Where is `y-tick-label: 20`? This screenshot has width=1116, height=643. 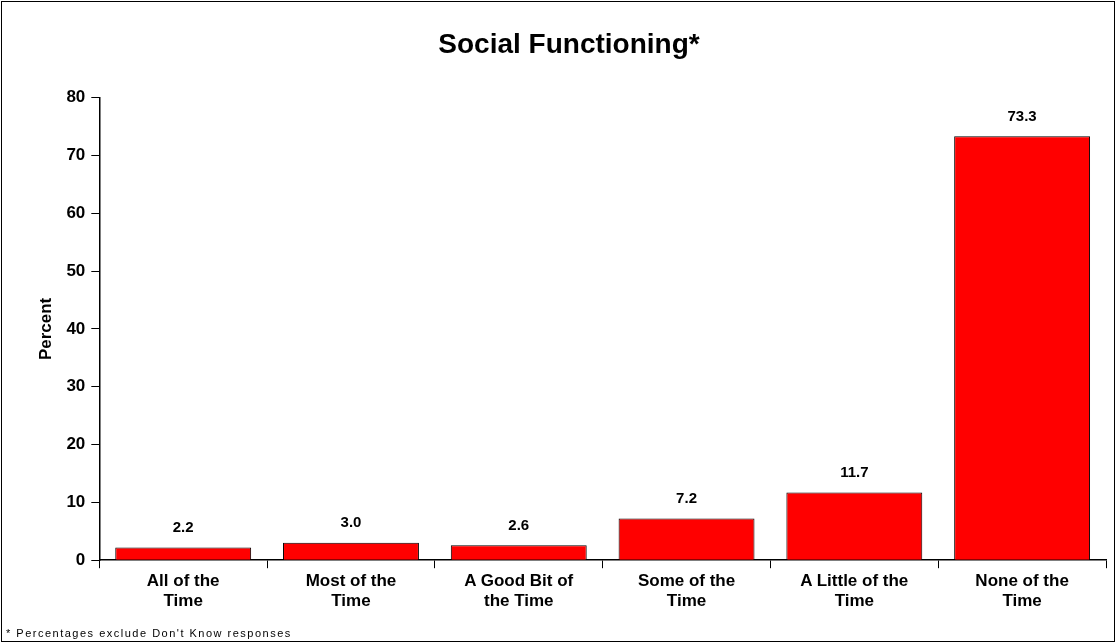
y-tick-label: 20 is located at coordinates (76, 444).